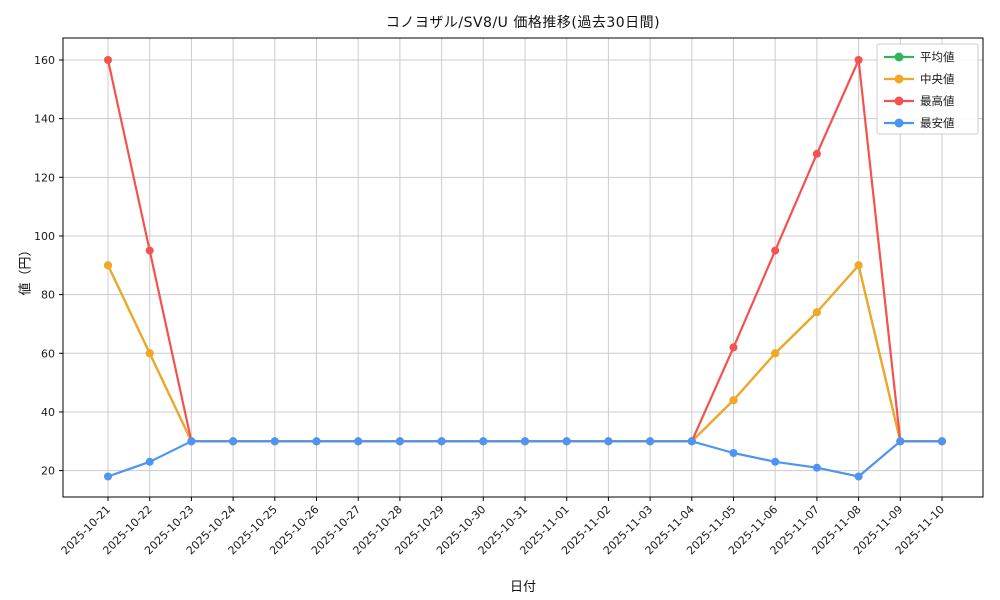 The height and width of the screenshot is (600, 1000). I want to click on y-tick-label: 80, so click(48, 295).